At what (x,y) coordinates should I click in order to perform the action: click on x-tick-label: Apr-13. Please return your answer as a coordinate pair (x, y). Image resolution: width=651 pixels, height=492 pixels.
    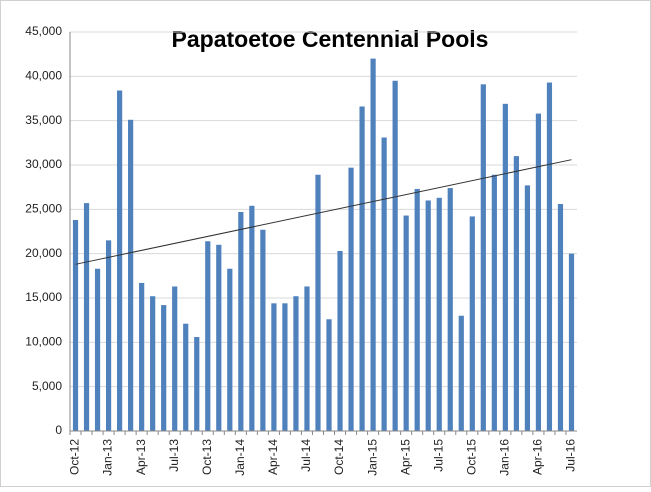
    Looking at the image, I should click on (141, 457).